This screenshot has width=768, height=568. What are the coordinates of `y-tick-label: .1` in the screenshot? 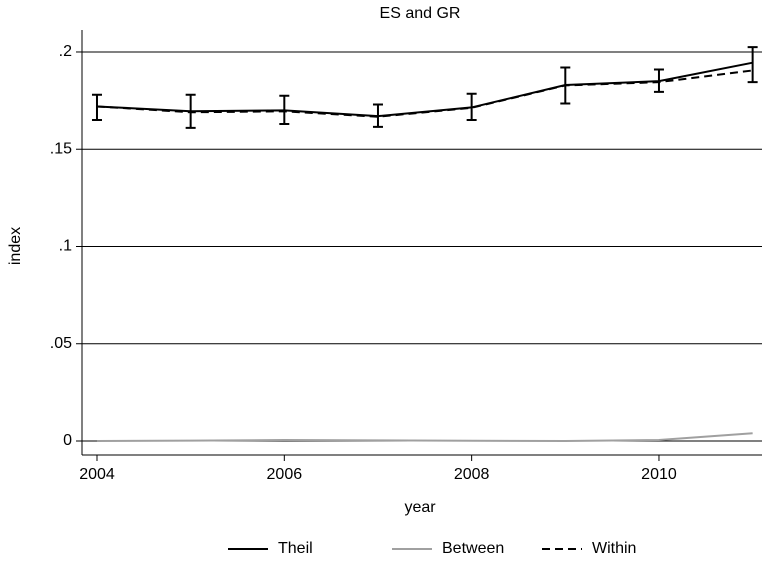 It's located at (65, 246).